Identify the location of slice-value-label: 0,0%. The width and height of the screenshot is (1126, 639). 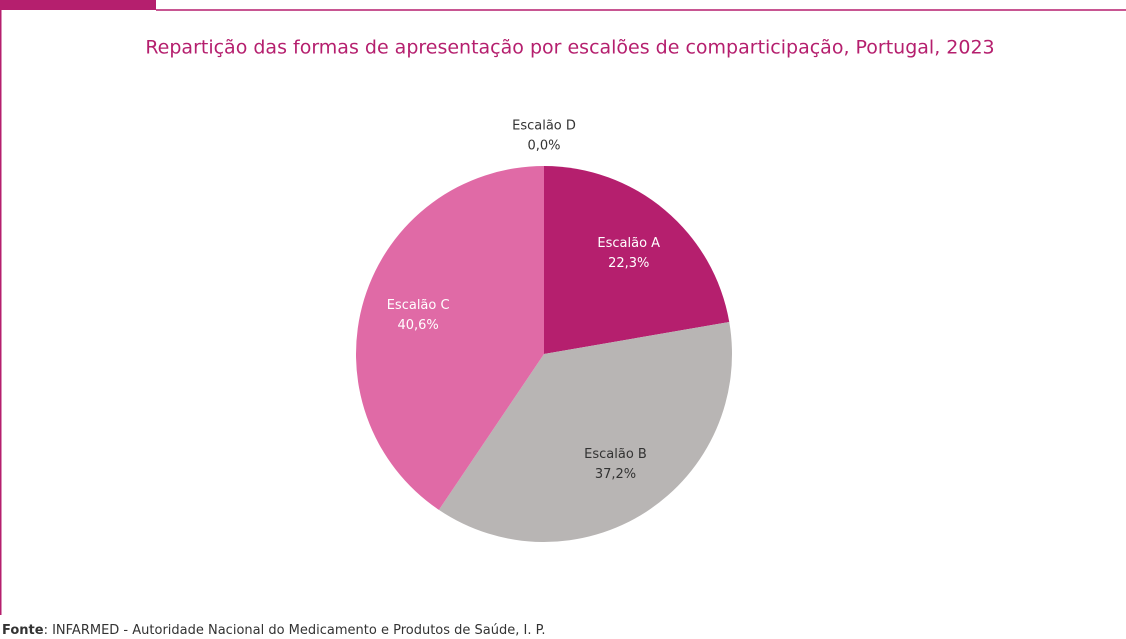
(543, 145).